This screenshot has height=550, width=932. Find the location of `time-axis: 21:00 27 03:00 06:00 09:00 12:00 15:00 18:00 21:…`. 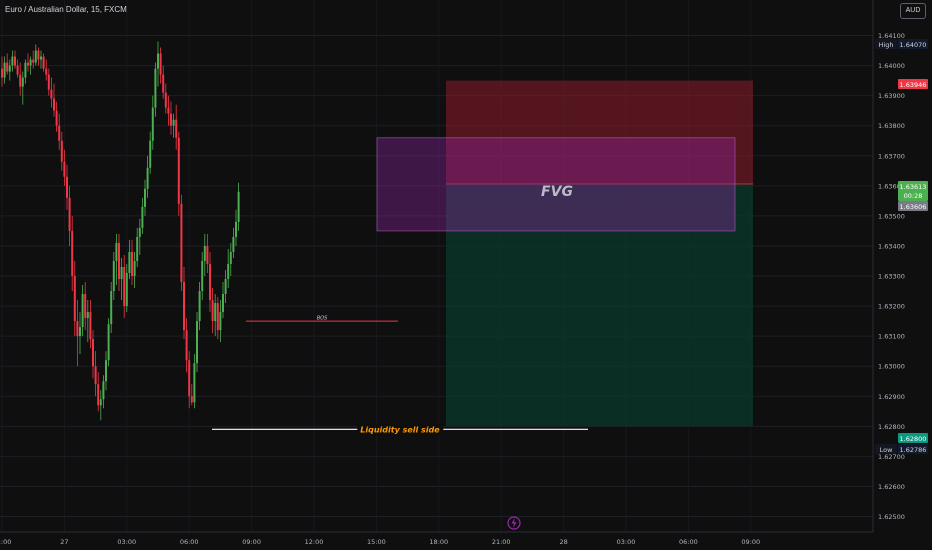

time-axis: 21:00 27 03:00 06:00 09:00 12:00 15:00 18:00 21:… is located at coordinates (436, 538).